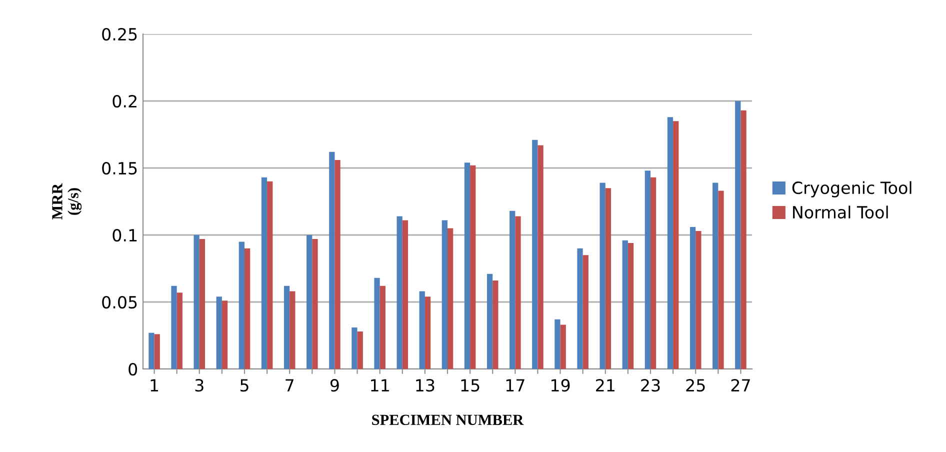  I want to click on x-tick-label: 5, so click(244, 385).